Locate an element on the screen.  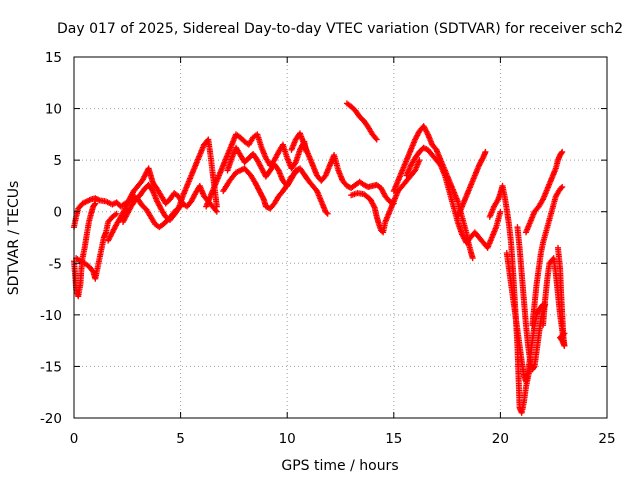
y-tick-label: 5 is located at coordinates (57, 161).